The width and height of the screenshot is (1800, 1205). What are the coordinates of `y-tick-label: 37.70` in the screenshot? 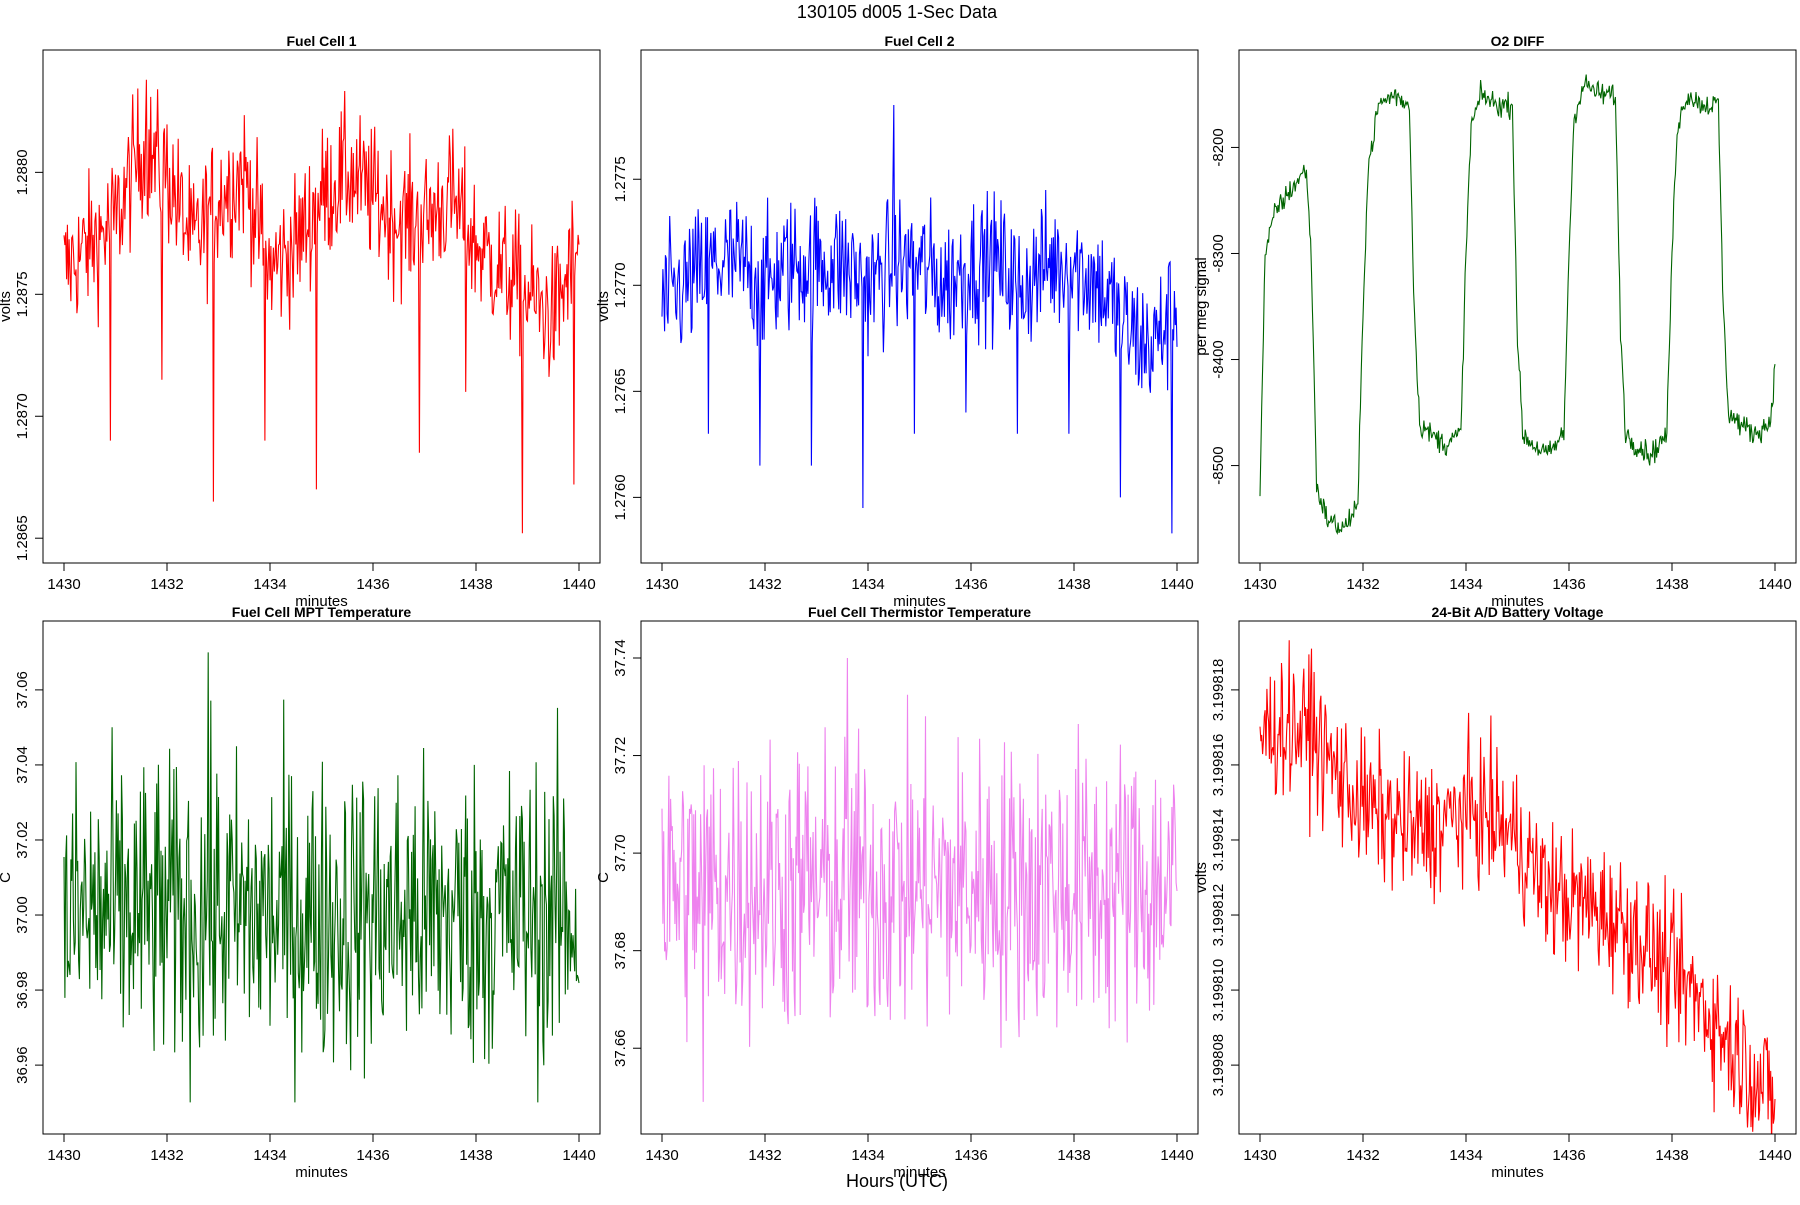 It's located at (620, 853).